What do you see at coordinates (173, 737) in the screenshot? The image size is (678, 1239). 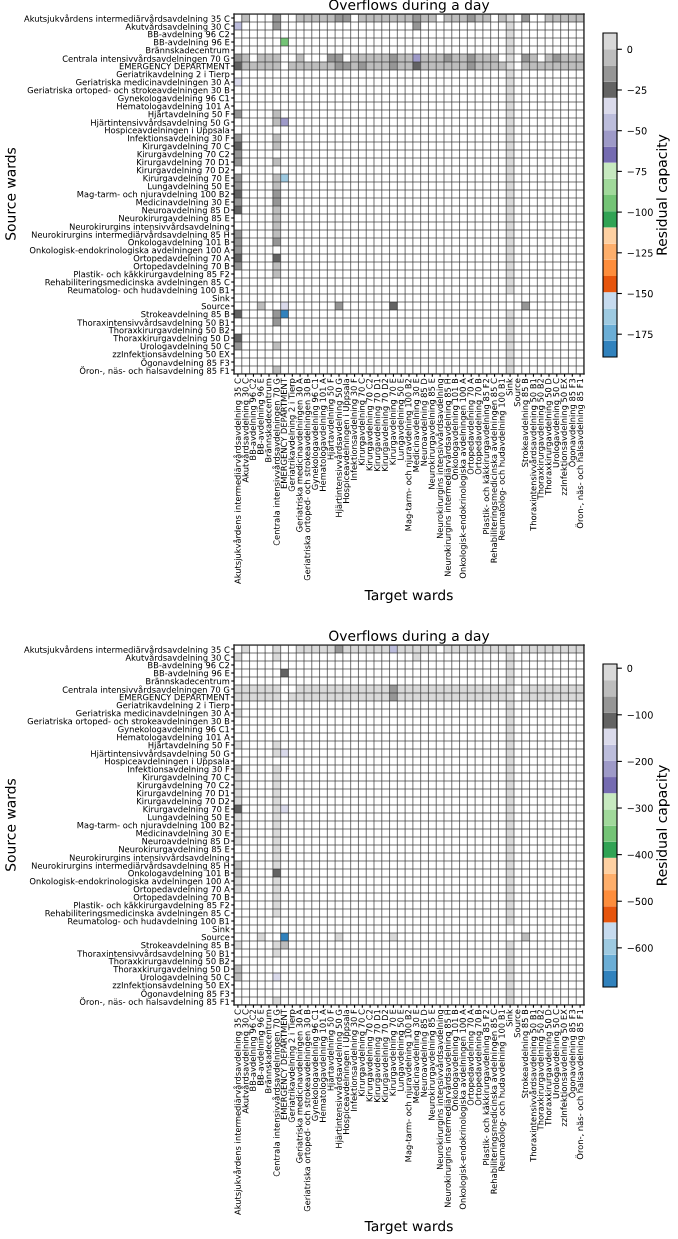 I see `y-tick-label: Hematologavdelning 101 A` at bounding box center [173, 737].